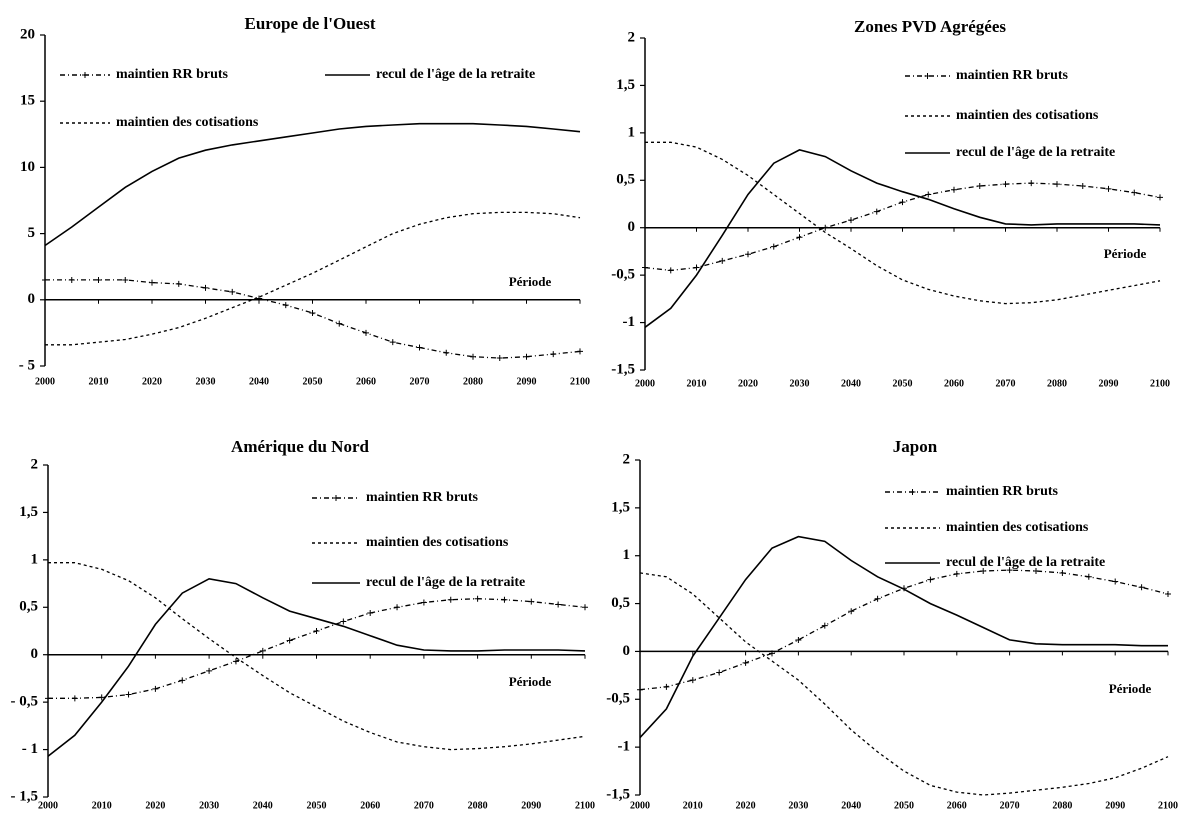  What do you see at coordinates (930, 26) in the screenshot?
I see `chart-title: Zones PVD Agrégées` at bounding box center [930, 26].